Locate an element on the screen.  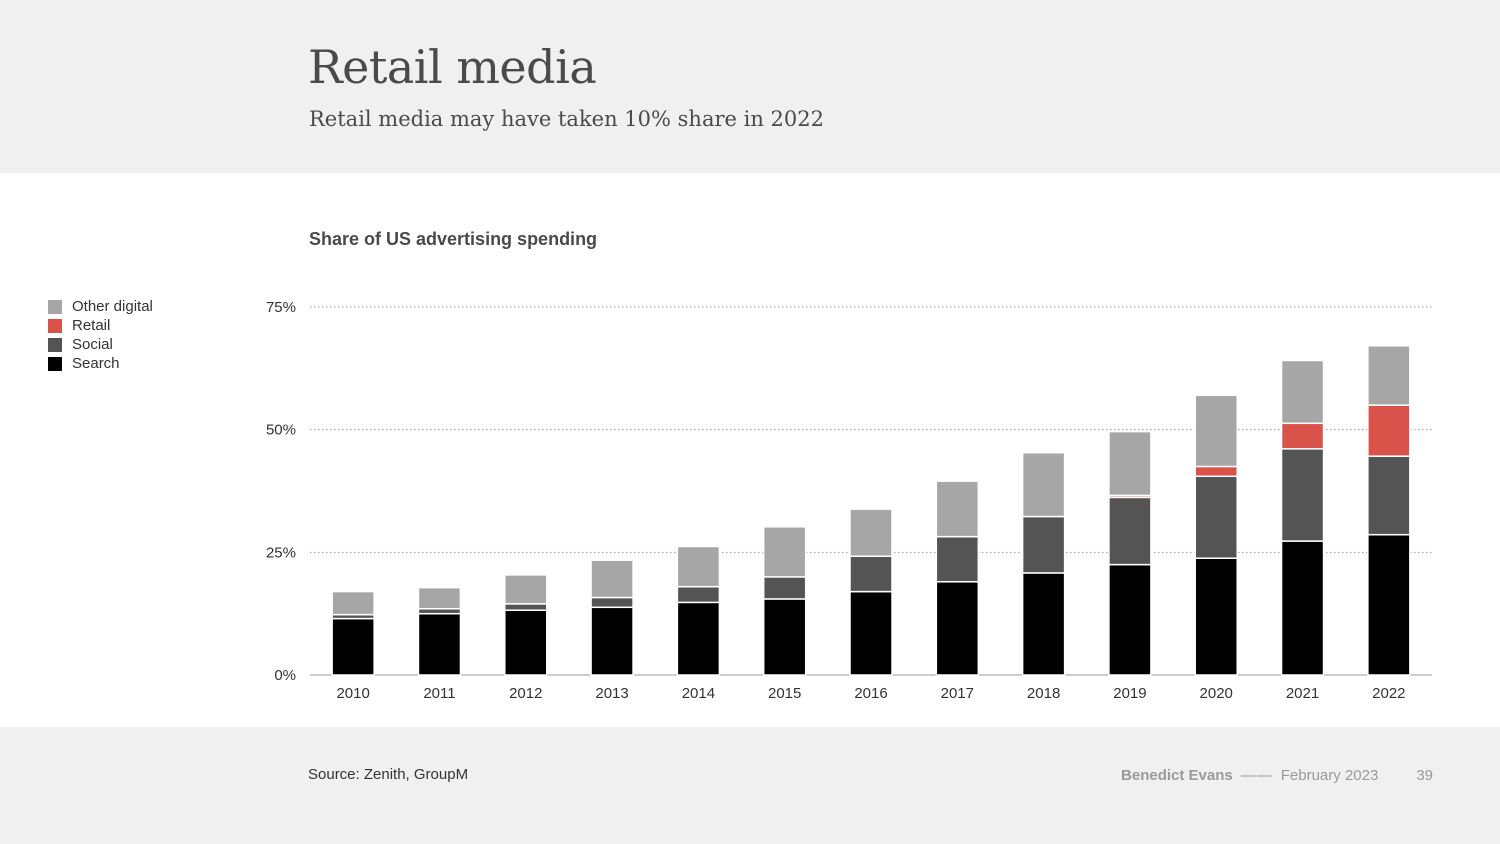
bar-social-2014 is located at coordinates (698, 594).